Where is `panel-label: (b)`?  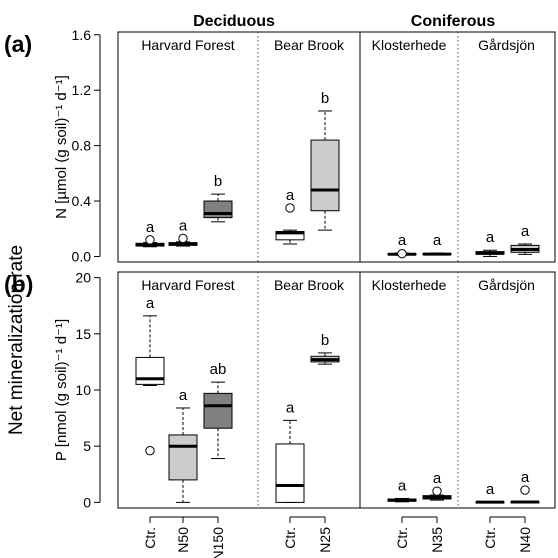 panel-label: (b) is located at coordinates (18, 284).